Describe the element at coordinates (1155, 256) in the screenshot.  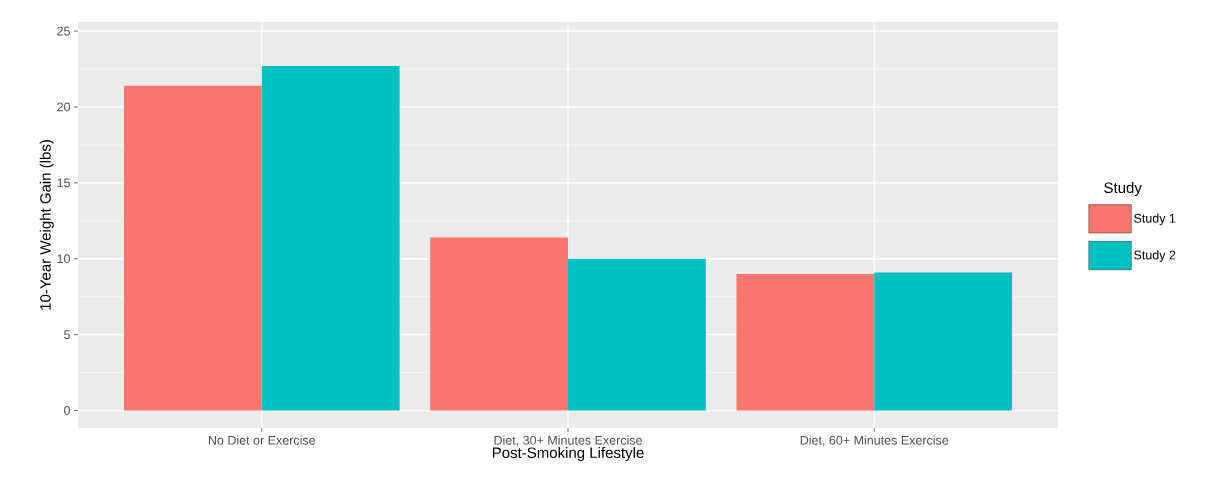
I see `legend-label: Study 2` at that location.